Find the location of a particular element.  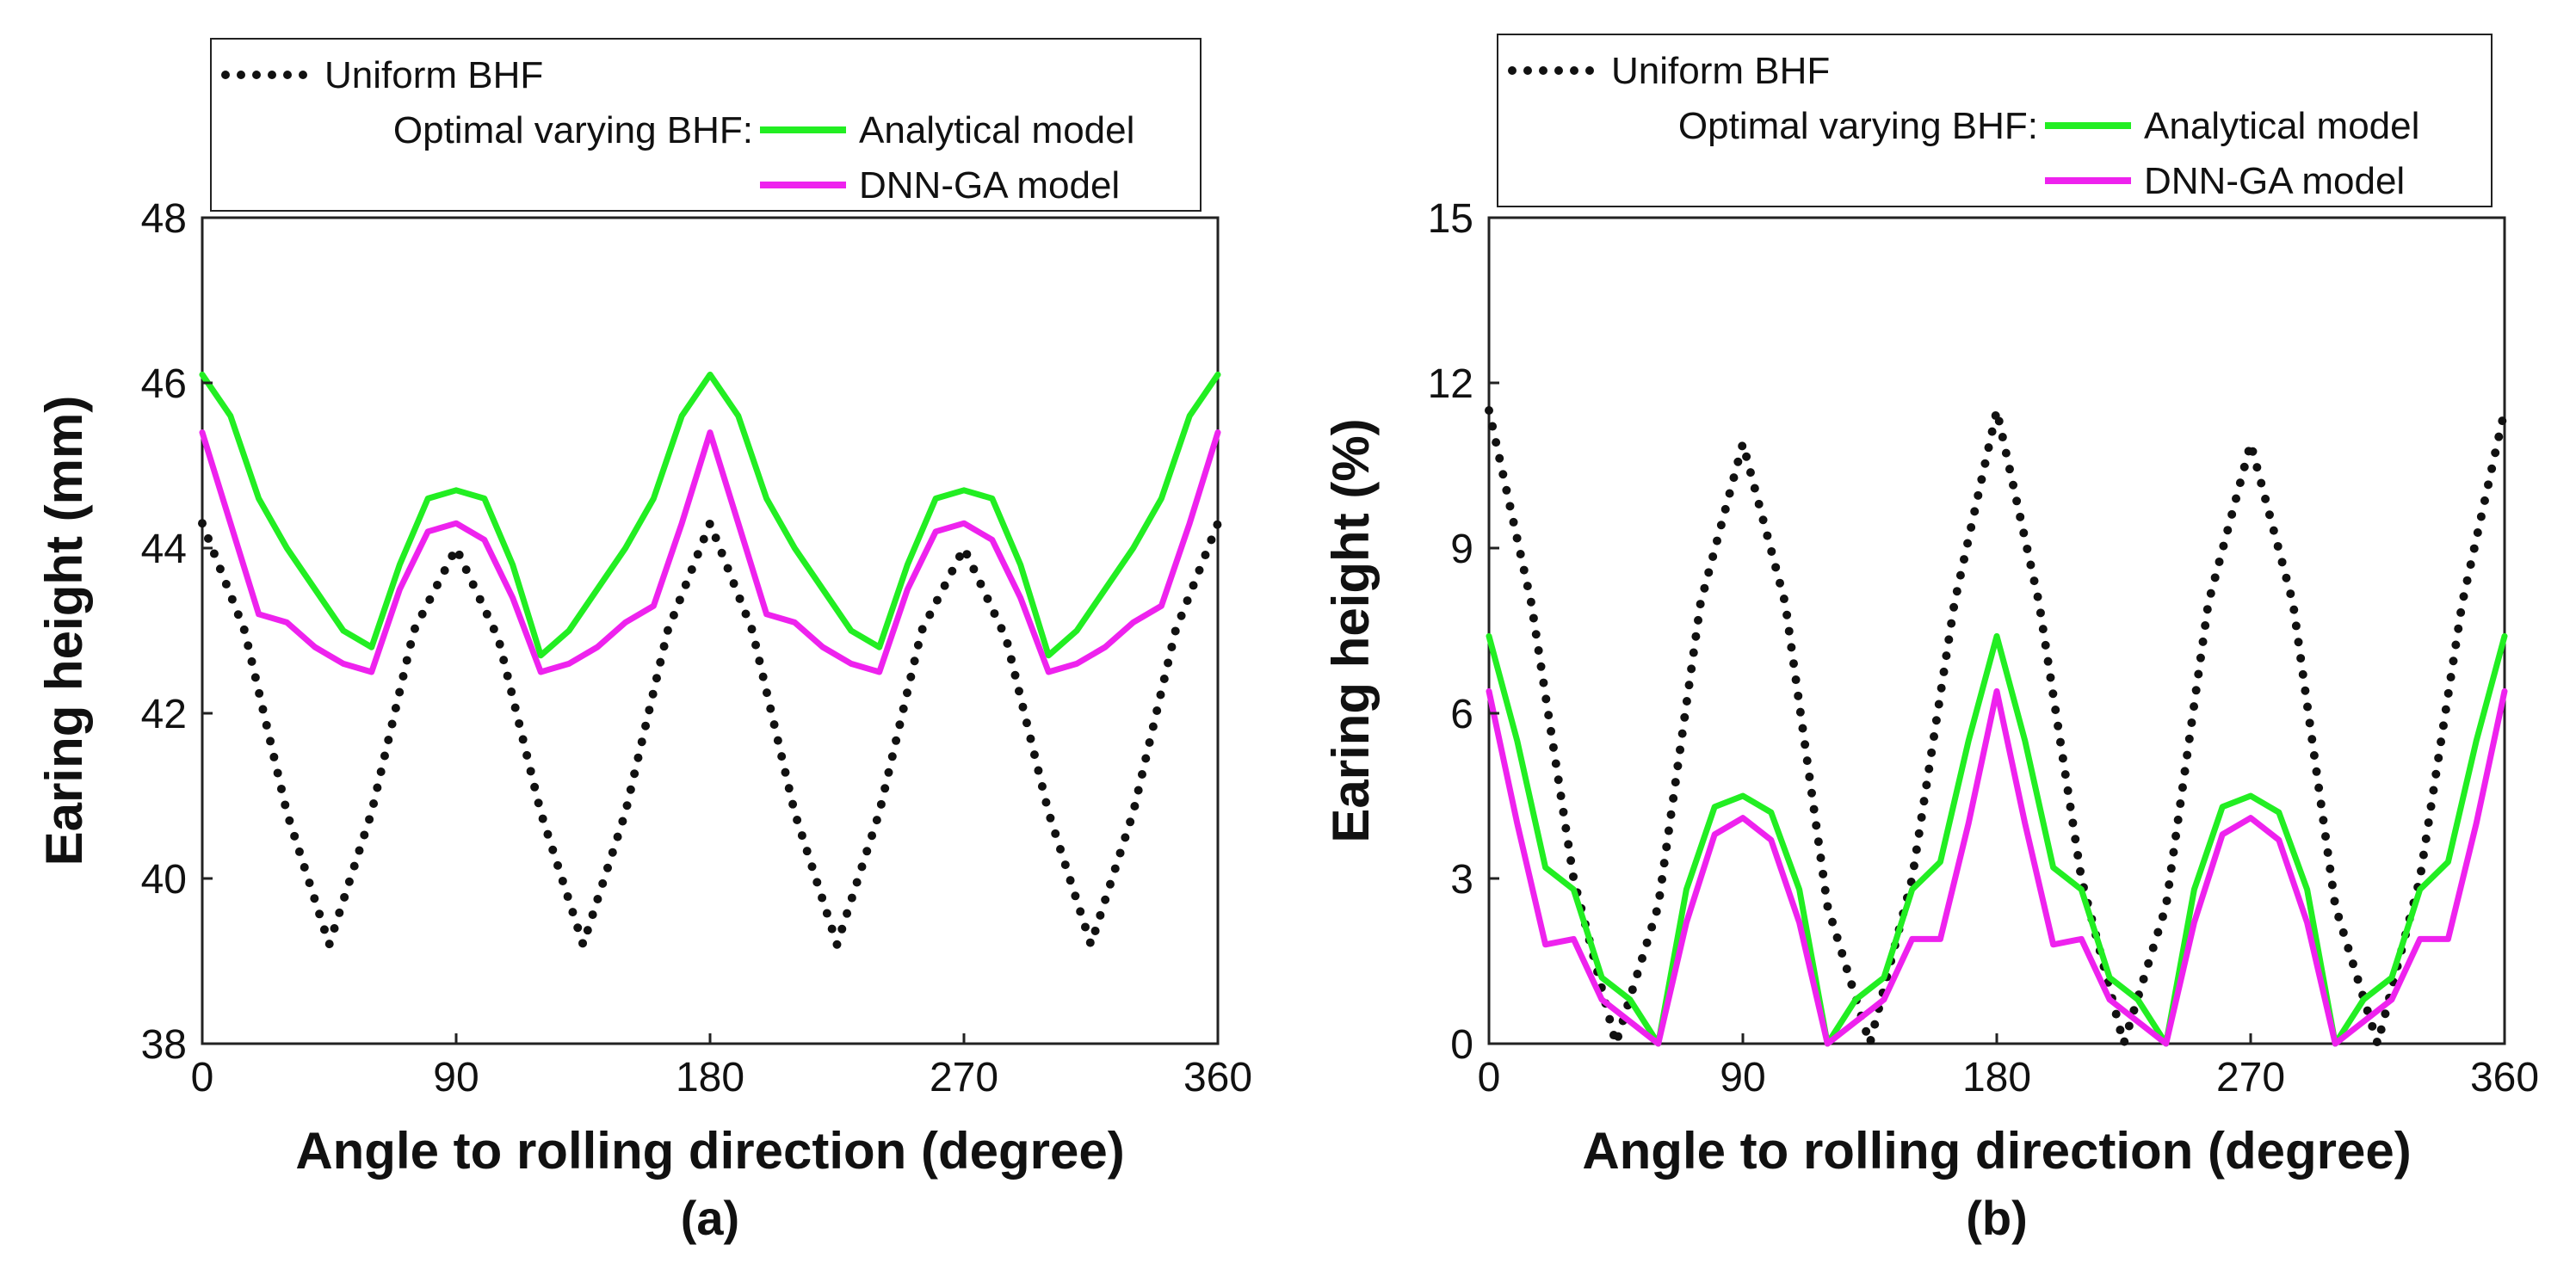

y-tick-label-b: 6 is located at coordinates (1461, 714).